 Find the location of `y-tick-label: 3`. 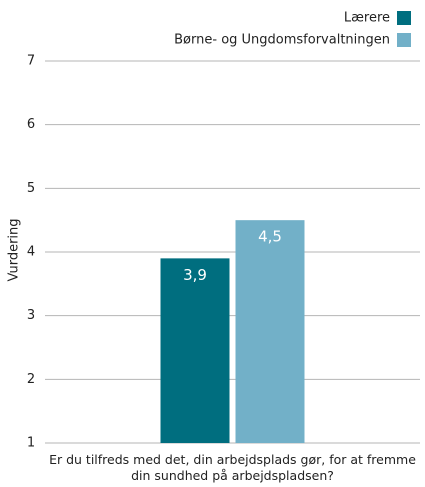

y-tick-label: 3 is located at coordinates (31, 315).